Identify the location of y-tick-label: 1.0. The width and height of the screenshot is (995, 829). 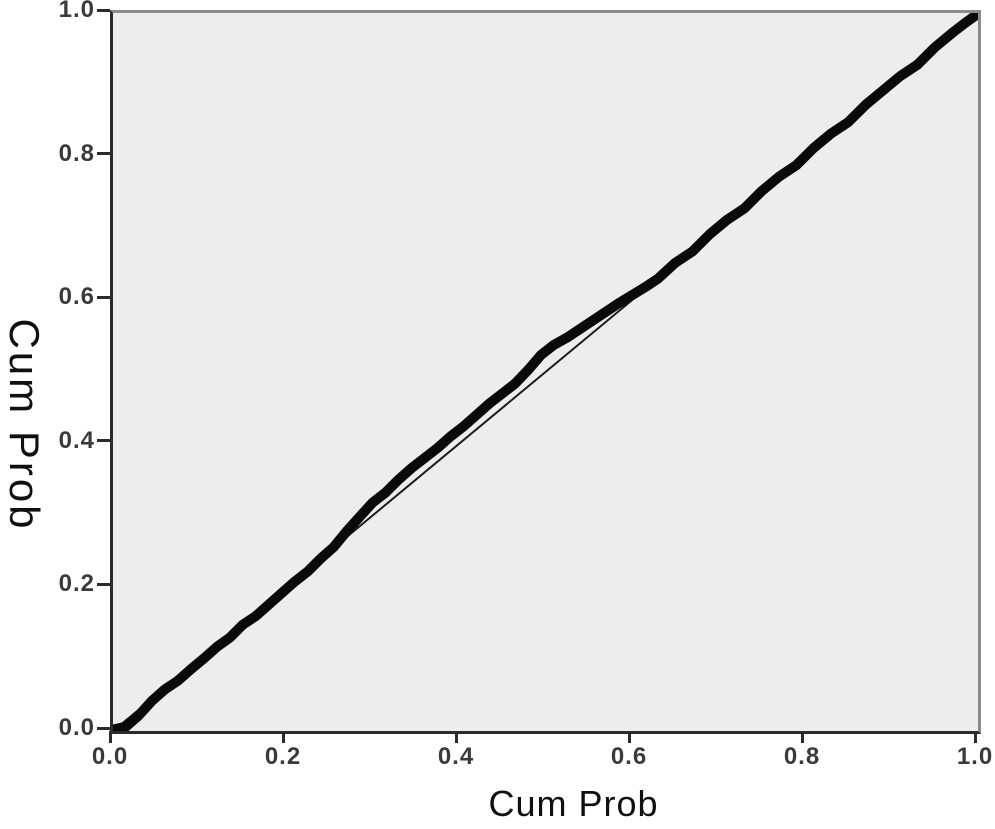
(76, 11).